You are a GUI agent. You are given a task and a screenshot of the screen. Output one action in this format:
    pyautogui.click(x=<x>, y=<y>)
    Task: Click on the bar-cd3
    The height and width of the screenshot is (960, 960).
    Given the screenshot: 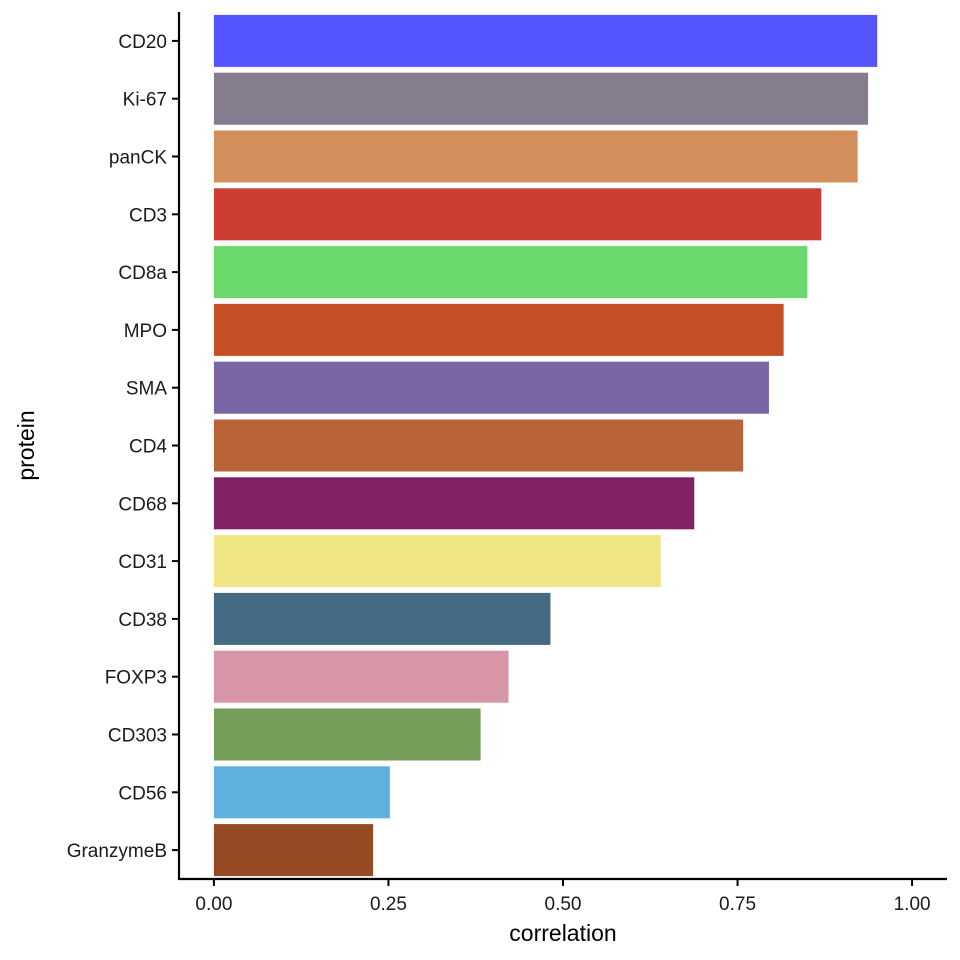 What is the action you would take?
    pyautogui.click(x=517, y=214)
    